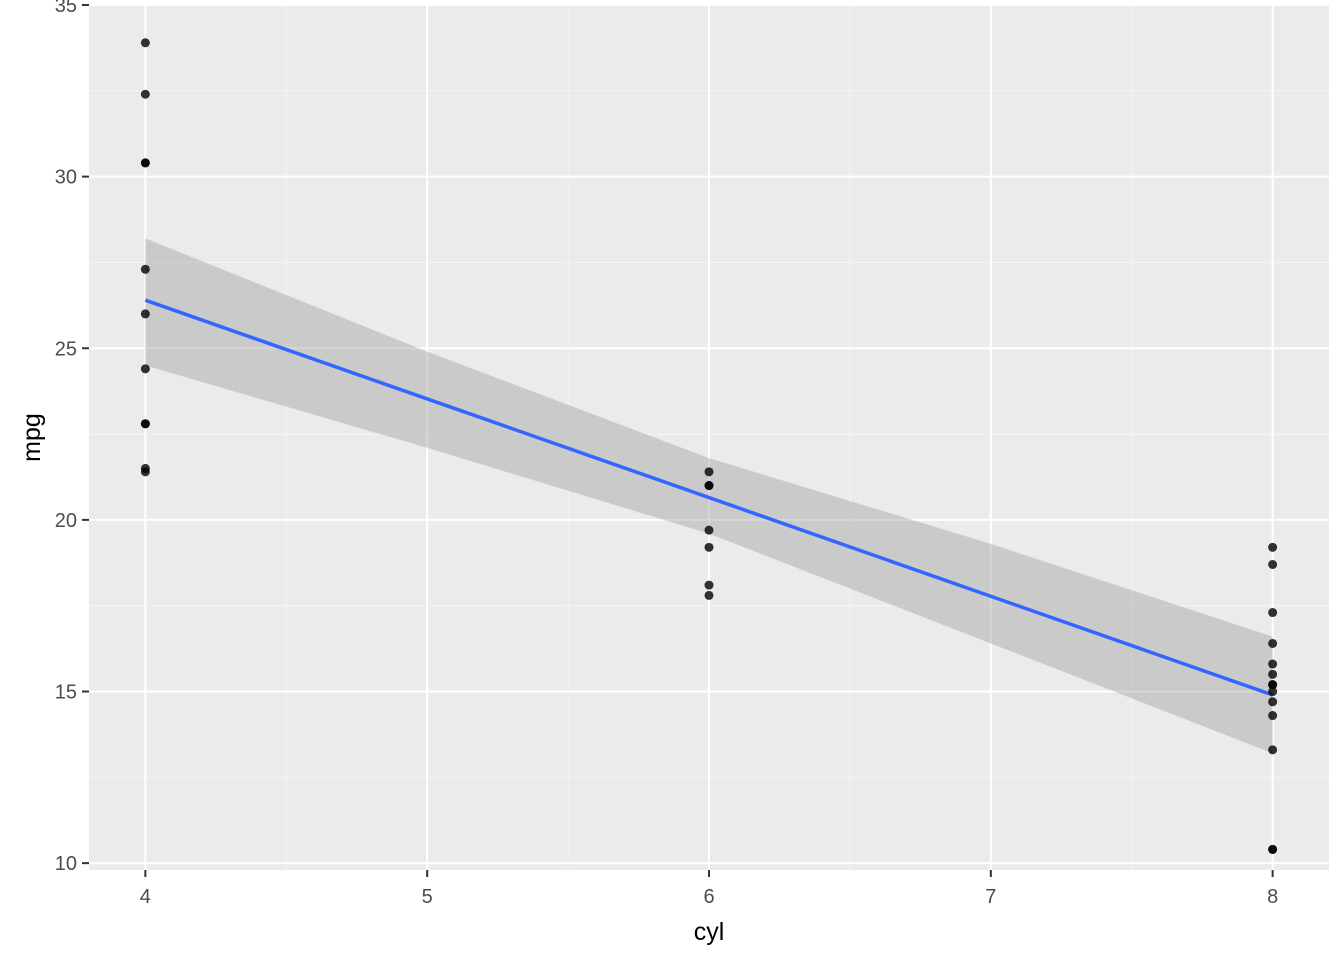  I want to click on y-tick-label: 10, so click(66, 864).